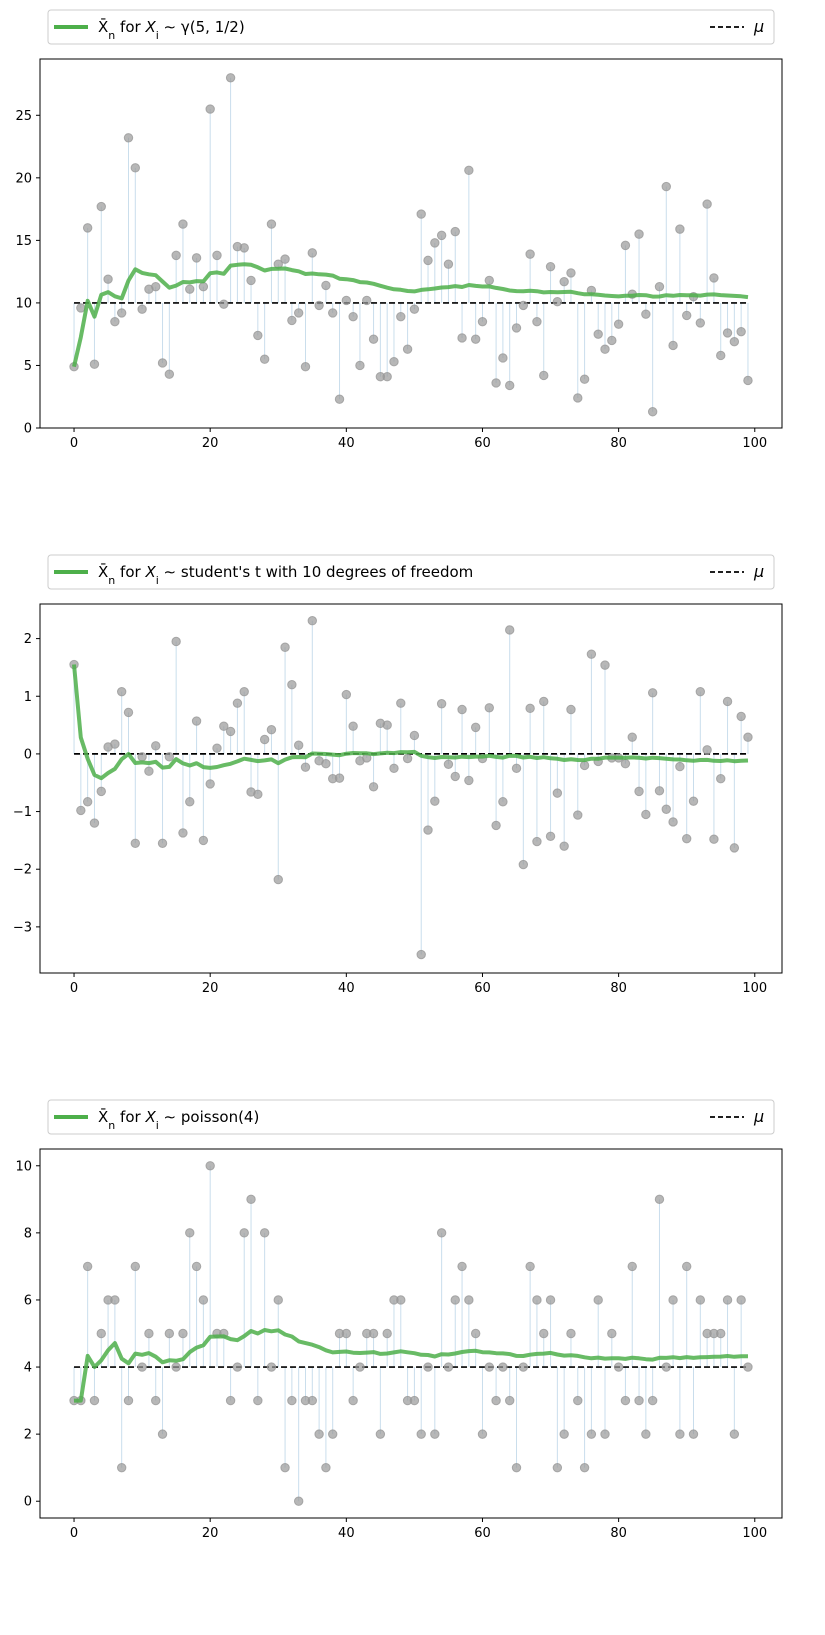 This screenshot has width=825, height=1635. What do you see at coordinates (618, 988) in the screenshot?
I see `x-tick-label: 80` at bounding box center [618, 988].